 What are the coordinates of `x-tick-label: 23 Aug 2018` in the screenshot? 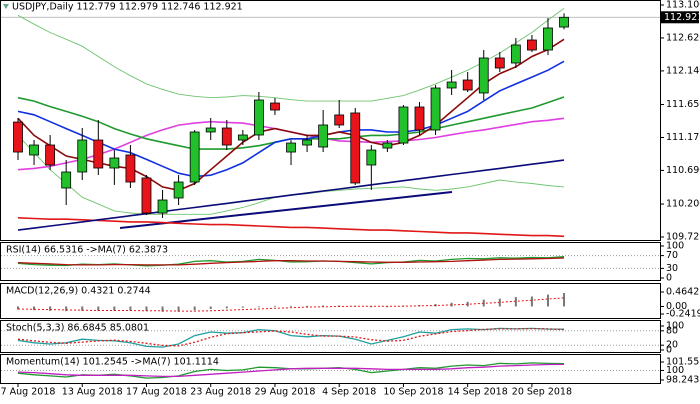 It's located at (220, 392).